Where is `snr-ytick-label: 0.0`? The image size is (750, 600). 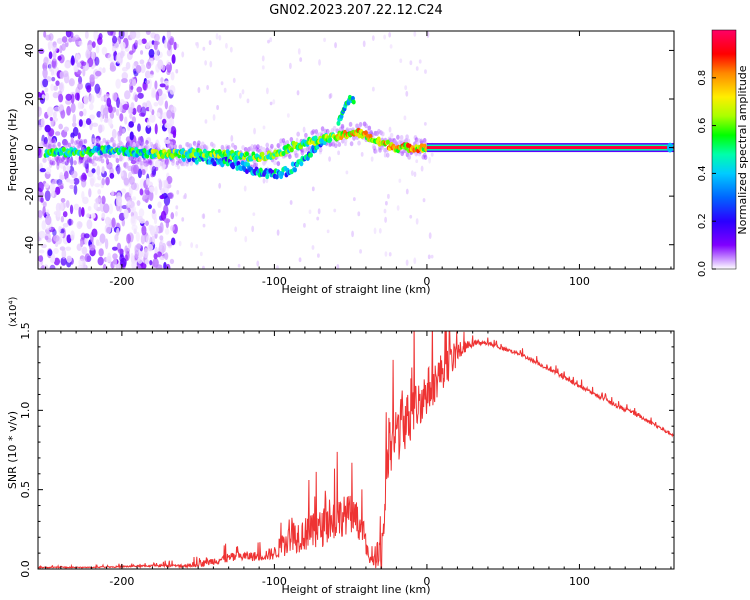
snr-ytick-label: 0.0 is located at coordinates (25, 569).